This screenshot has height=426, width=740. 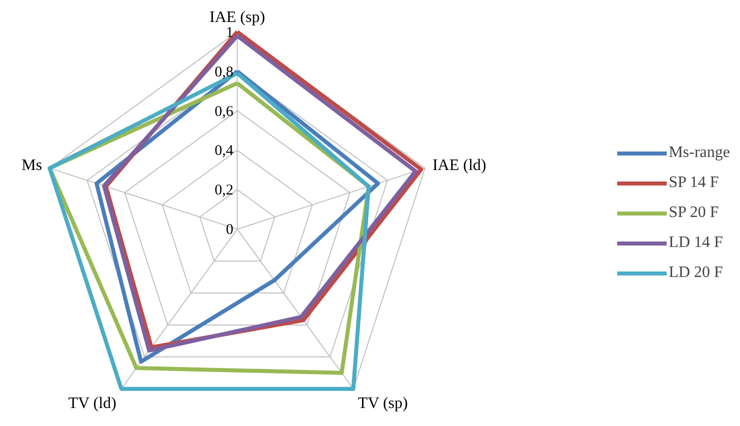 I want to click on y-tick-label: 0,6, so click(x=224, y=112).